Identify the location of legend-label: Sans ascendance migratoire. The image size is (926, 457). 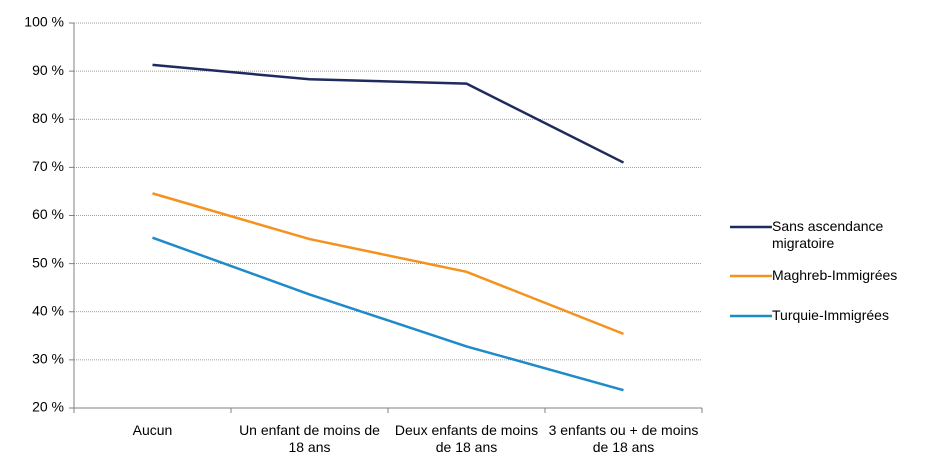
(828, 234).